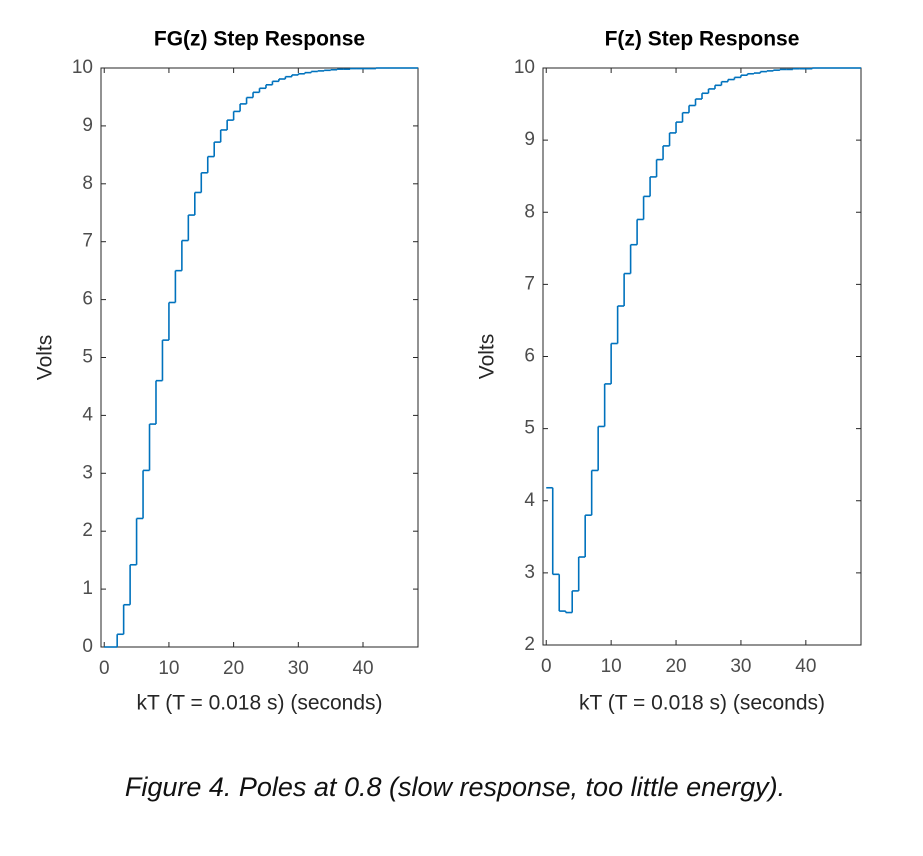  I want to click on chart-title: FG(z) Step Response, so click(259, 39).